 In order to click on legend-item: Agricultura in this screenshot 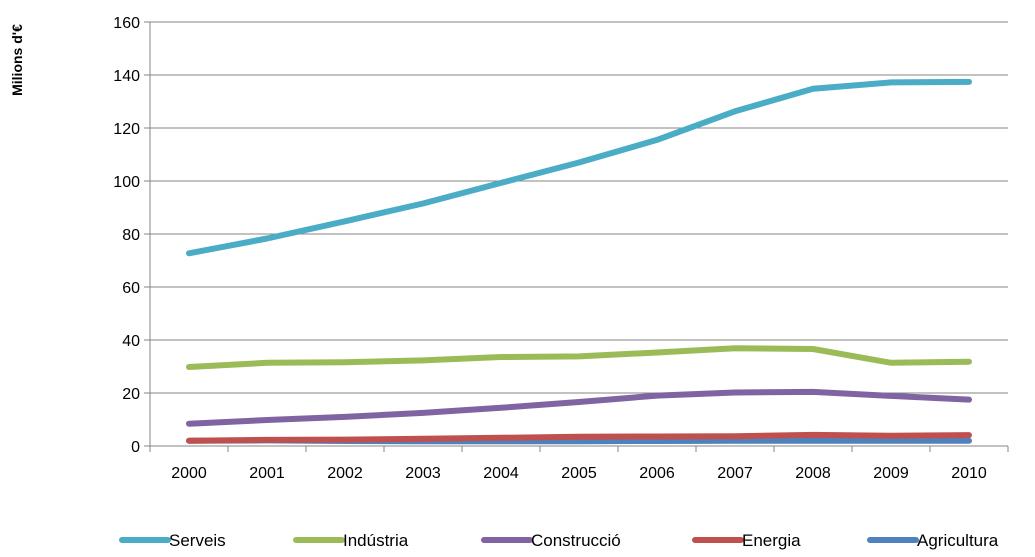, I will do `click(933, 540)`.